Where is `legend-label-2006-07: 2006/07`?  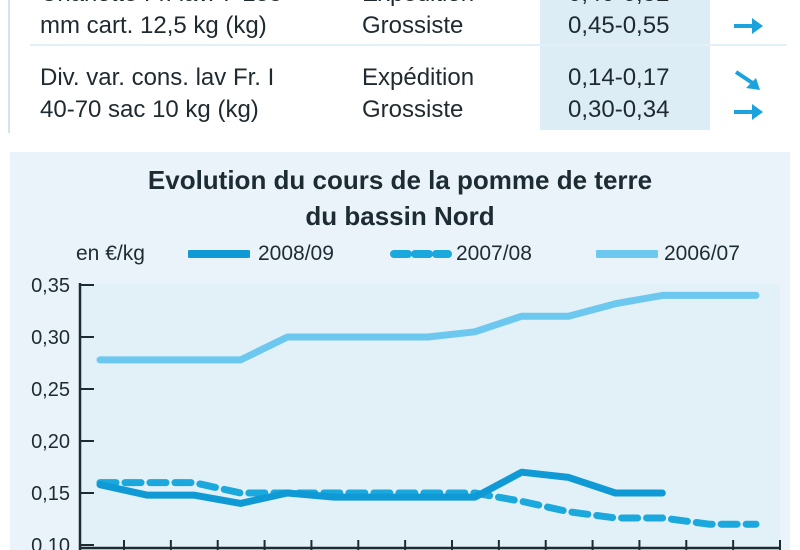 legend-label-2006-07: 2006/07 is located at coordinates (702, 253).